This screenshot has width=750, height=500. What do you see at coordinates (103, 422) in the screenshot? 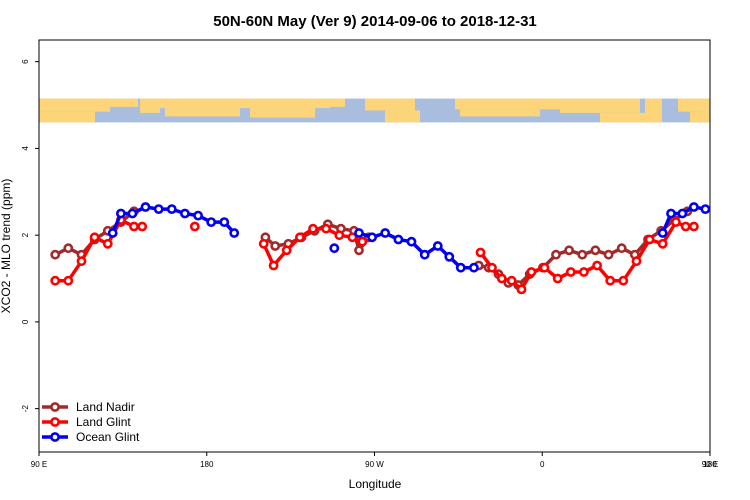
I see `legend-label: Land Glint` at bounding box center [103, 422].